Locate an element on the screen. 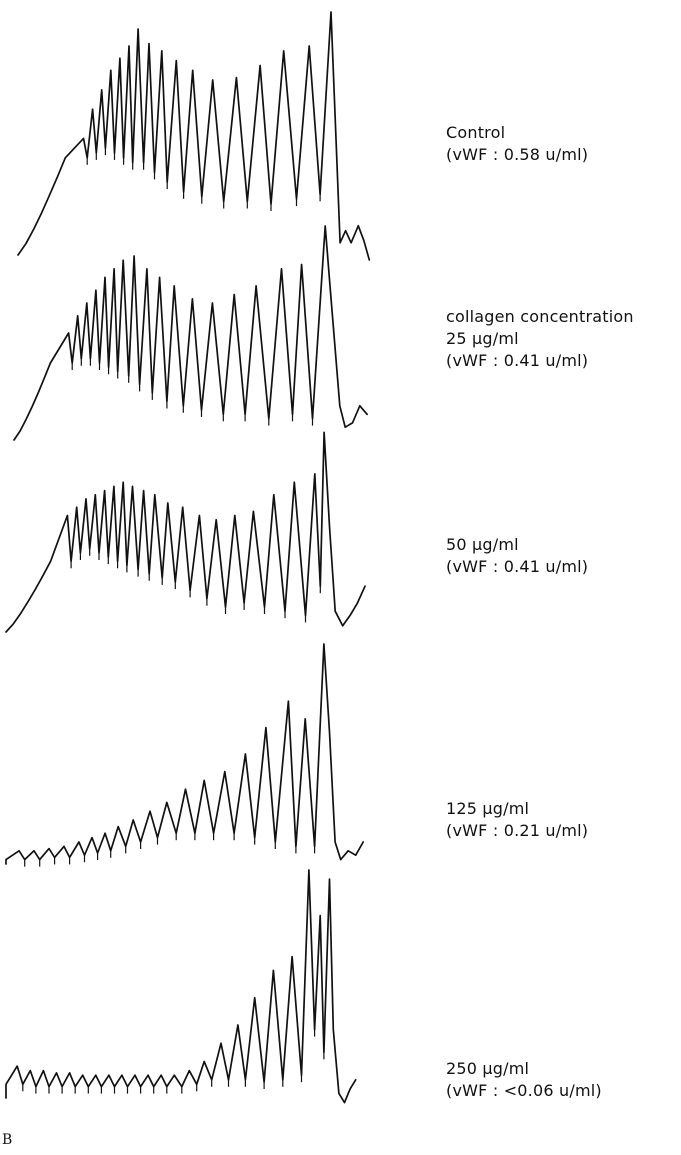 The image size is (681, 1155). trace-label-line: (vWF : <0.06 u/ml) is located at coordinates (524, 1090).